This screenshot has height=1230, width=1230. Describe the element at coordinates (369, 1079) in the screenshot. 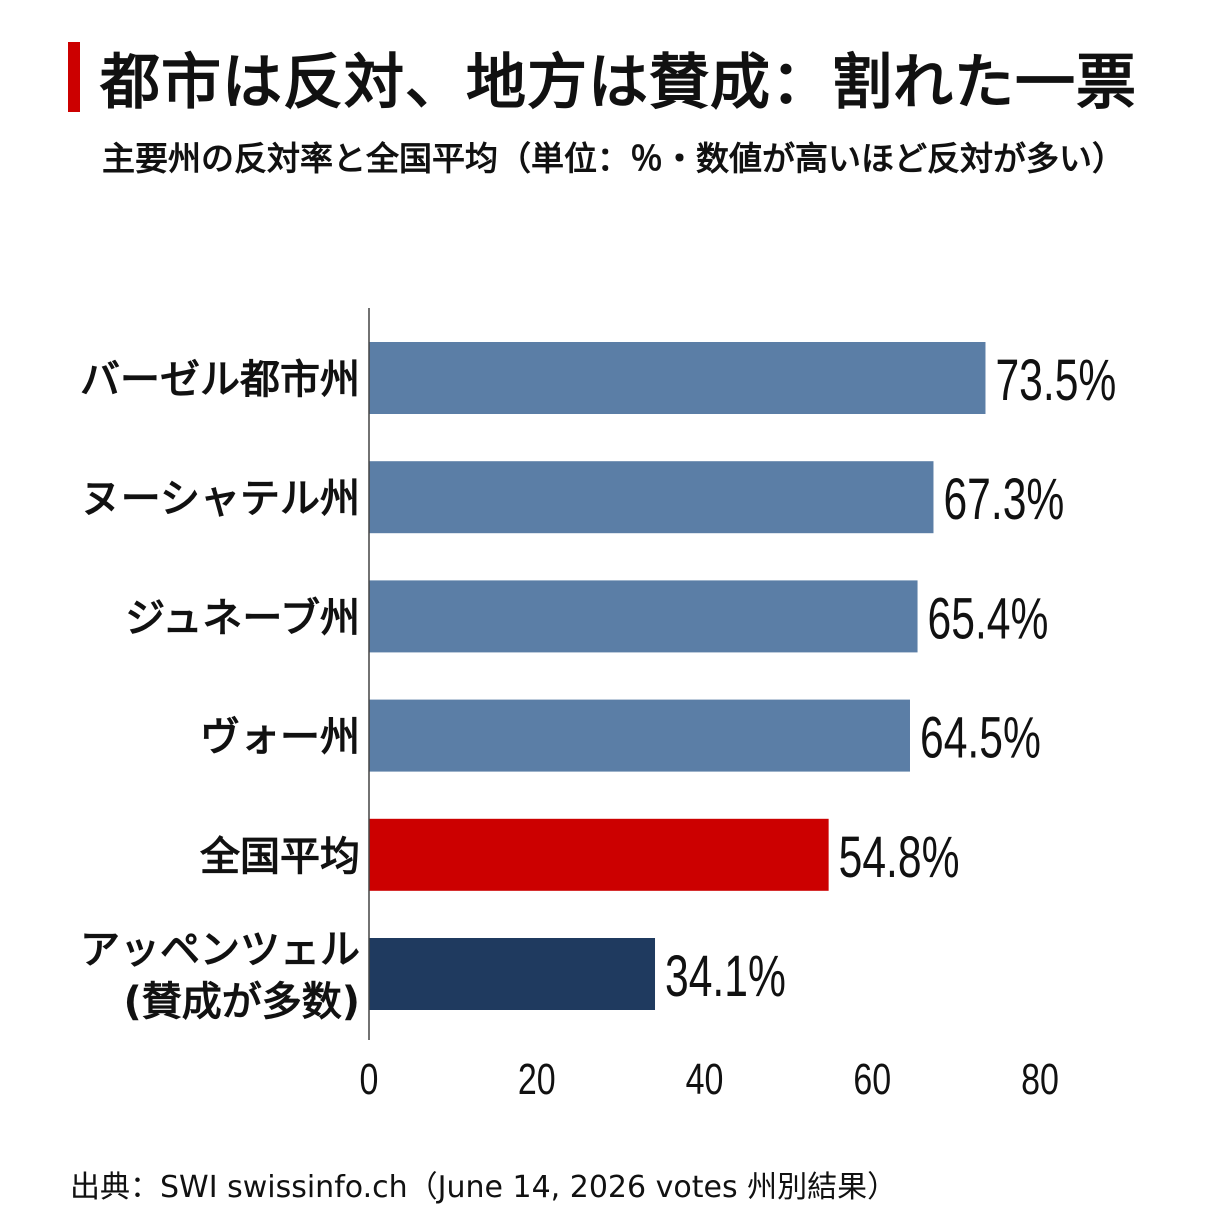

I see `x-tick-label: 0` at that location.